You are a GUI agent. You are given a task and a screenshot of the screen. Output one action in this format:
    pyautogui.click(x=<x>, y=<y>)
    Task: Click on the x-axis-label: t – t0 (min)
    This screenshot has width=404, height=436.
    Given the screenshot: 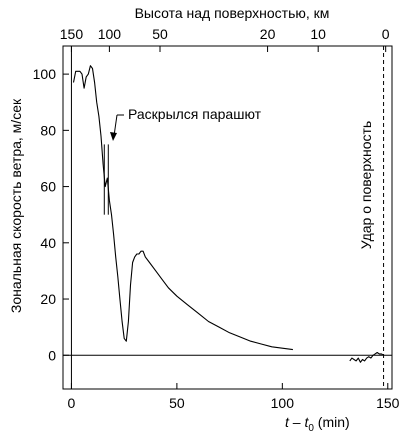 What is the action you would take?
    pyautogui.click(x=317, y=424)
    